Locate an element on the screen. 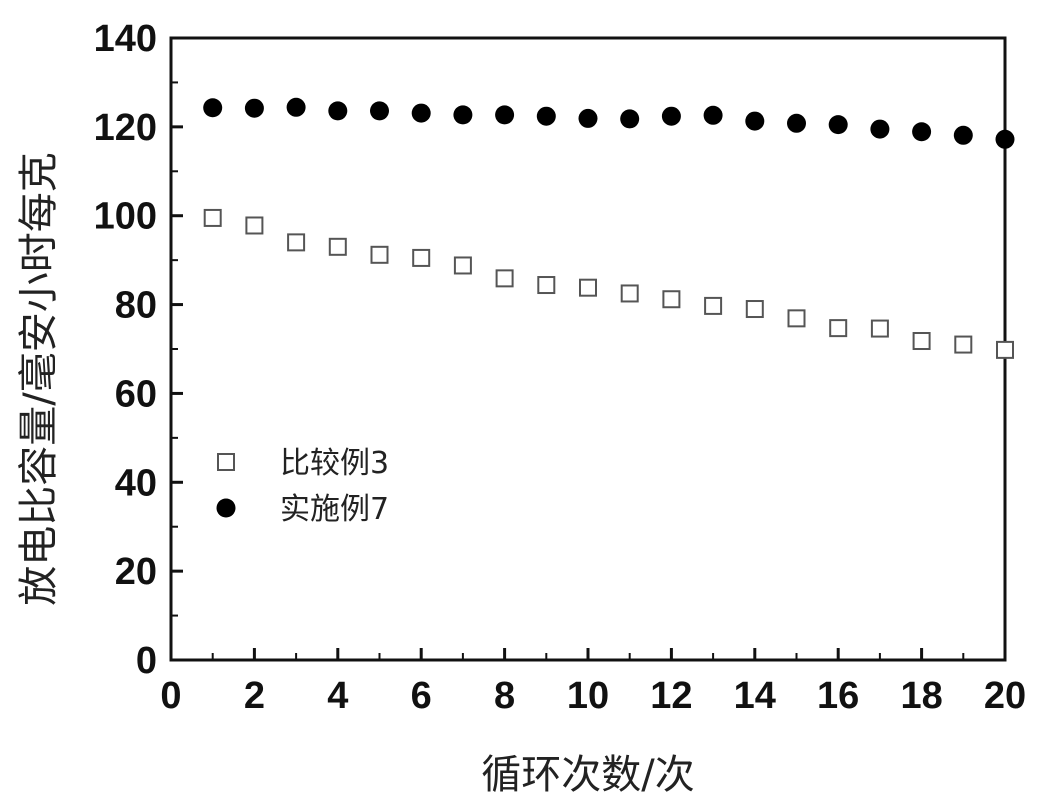 This screenshot has height=806, width=1037. y-tick-label: 60 is located at coordinates (136, 394).